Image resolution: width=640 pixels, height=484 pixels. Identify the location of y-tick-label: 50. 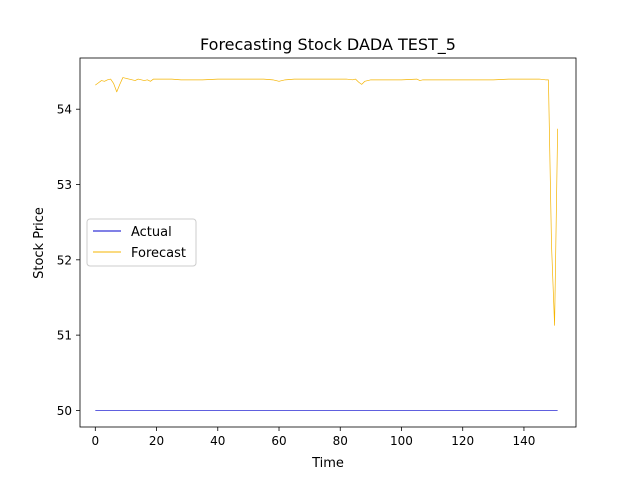
(64, 411).